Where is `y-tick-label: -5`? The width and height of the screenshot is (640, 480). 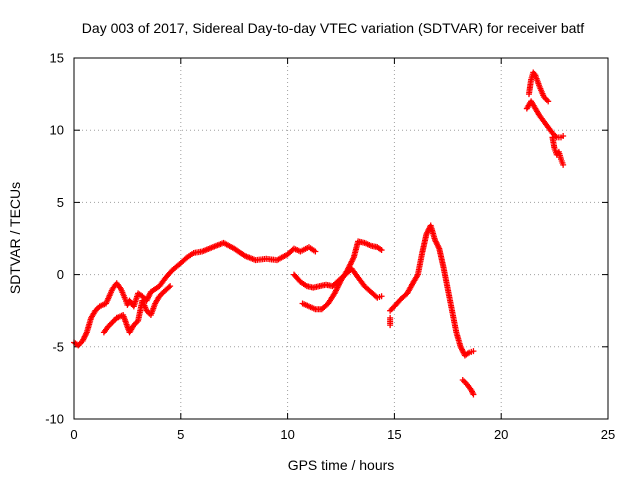 y-tick-label: -5 is located at coordinates (58, 346).